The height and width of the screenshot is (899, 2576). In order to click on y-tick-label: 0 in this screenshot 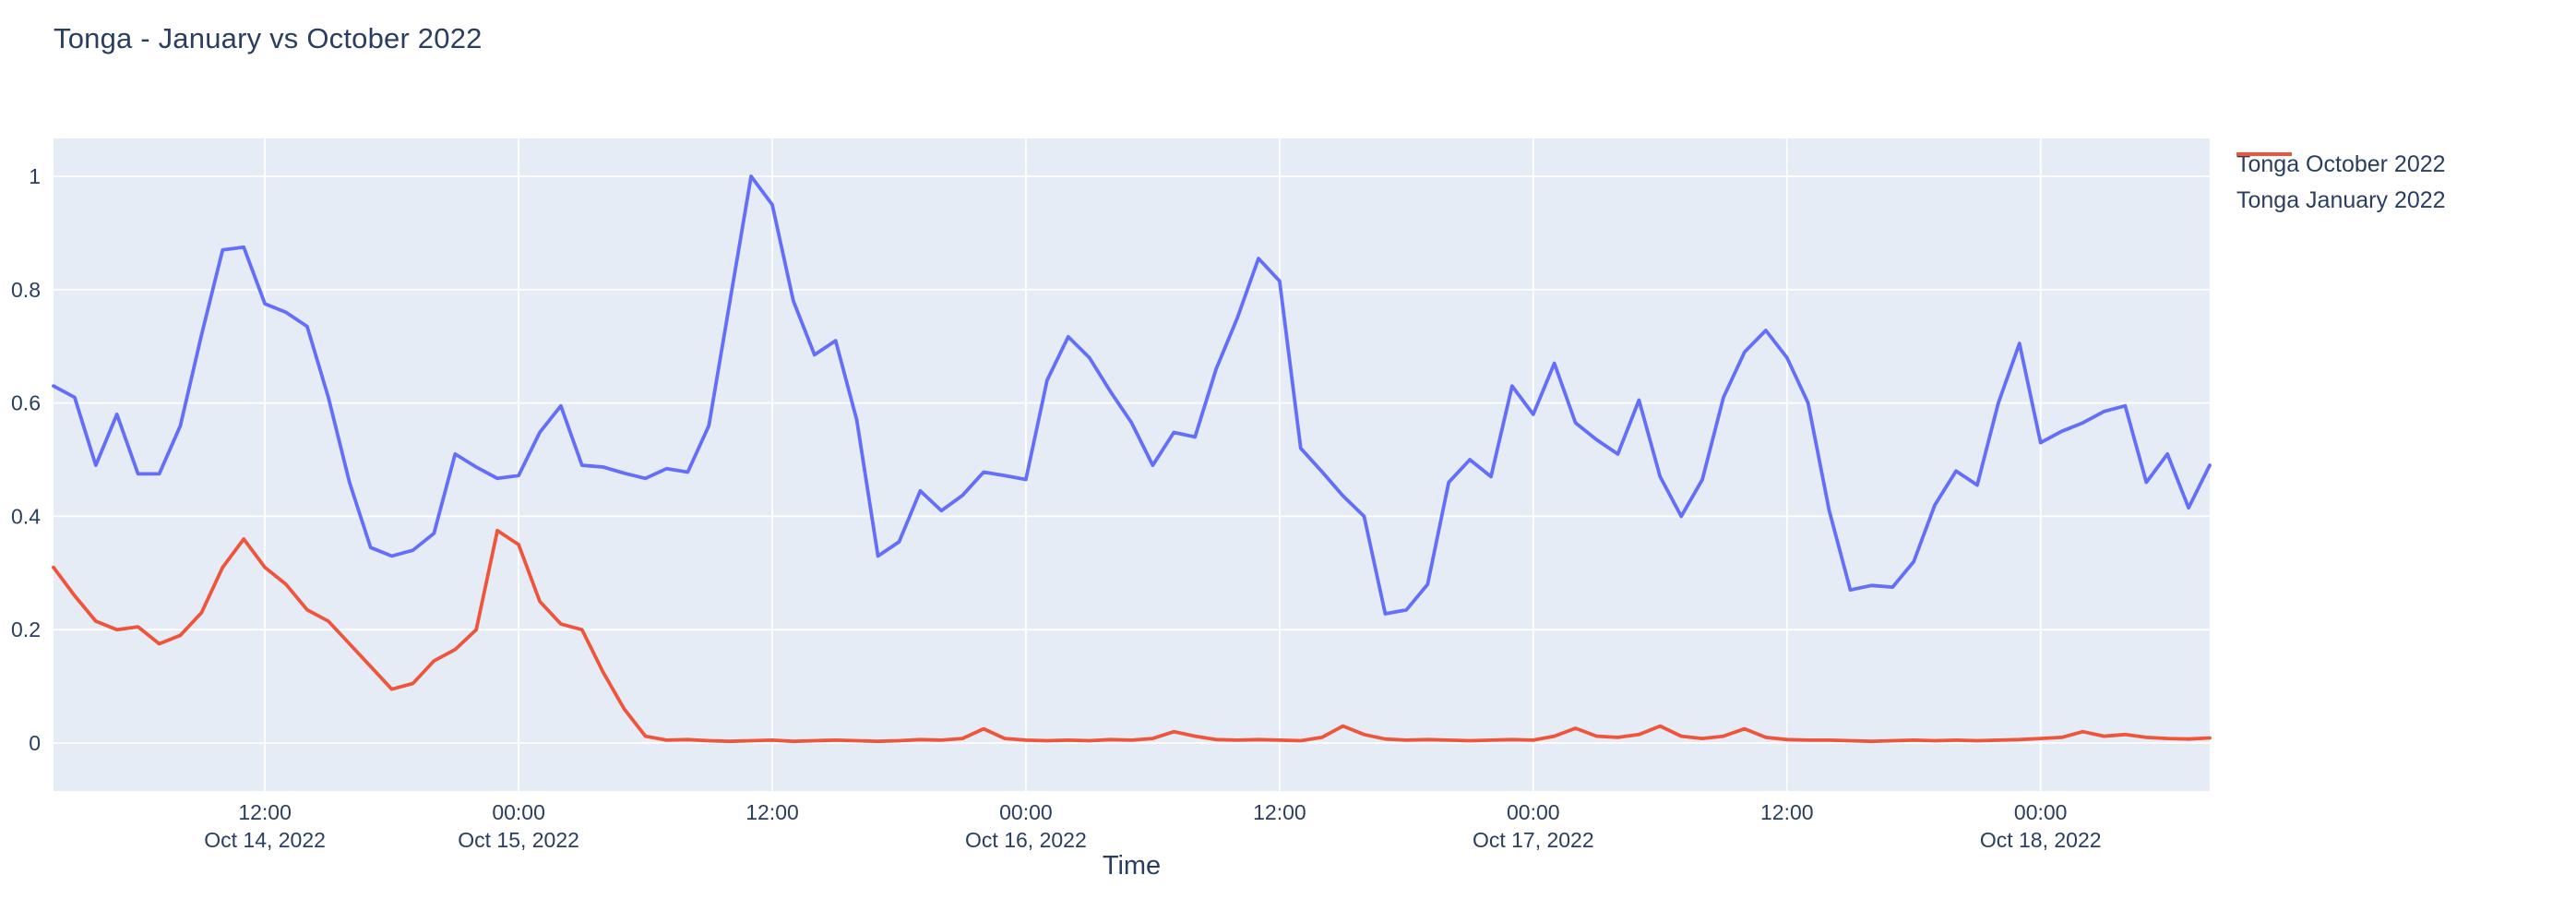, I will do `click(35, 743)`.